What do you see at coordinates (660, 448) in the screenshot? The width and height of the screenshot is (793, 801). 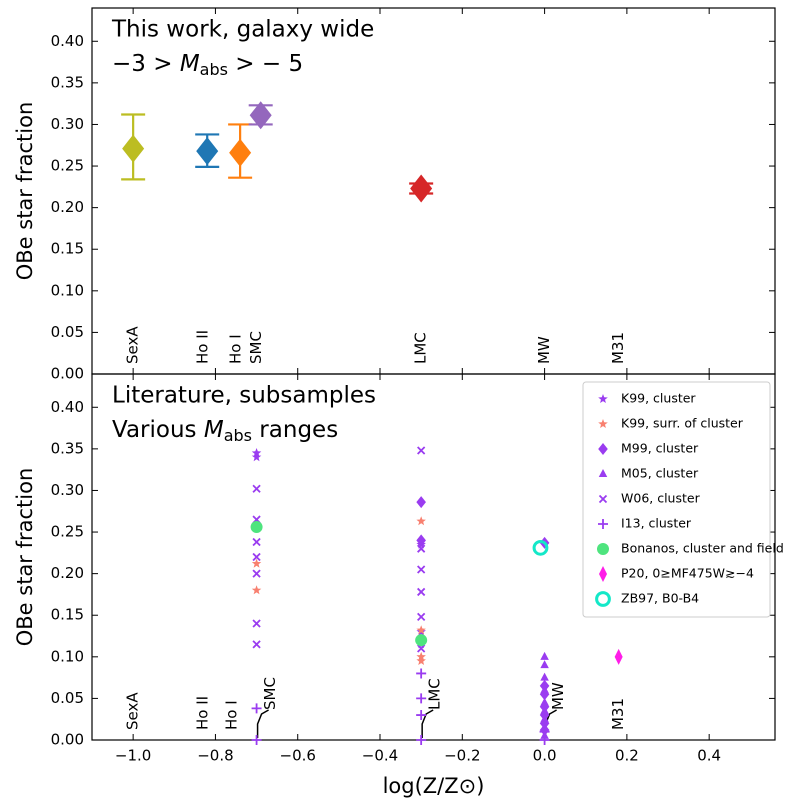 I see `legend-label: M99, cluster` at bounding box center [660, 448].